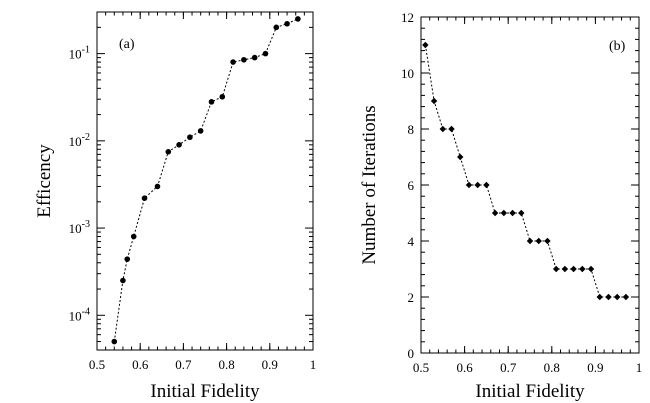  Describe the element at coordinates (44, 181) in the screenshot. I see `panel-a-ylabel: Efficency` at that location.